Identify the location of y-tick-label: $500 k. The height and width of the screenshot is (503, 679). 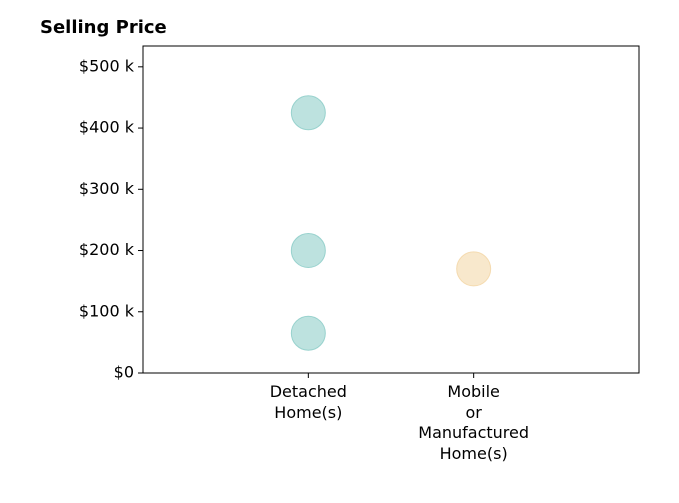
(107, 65).